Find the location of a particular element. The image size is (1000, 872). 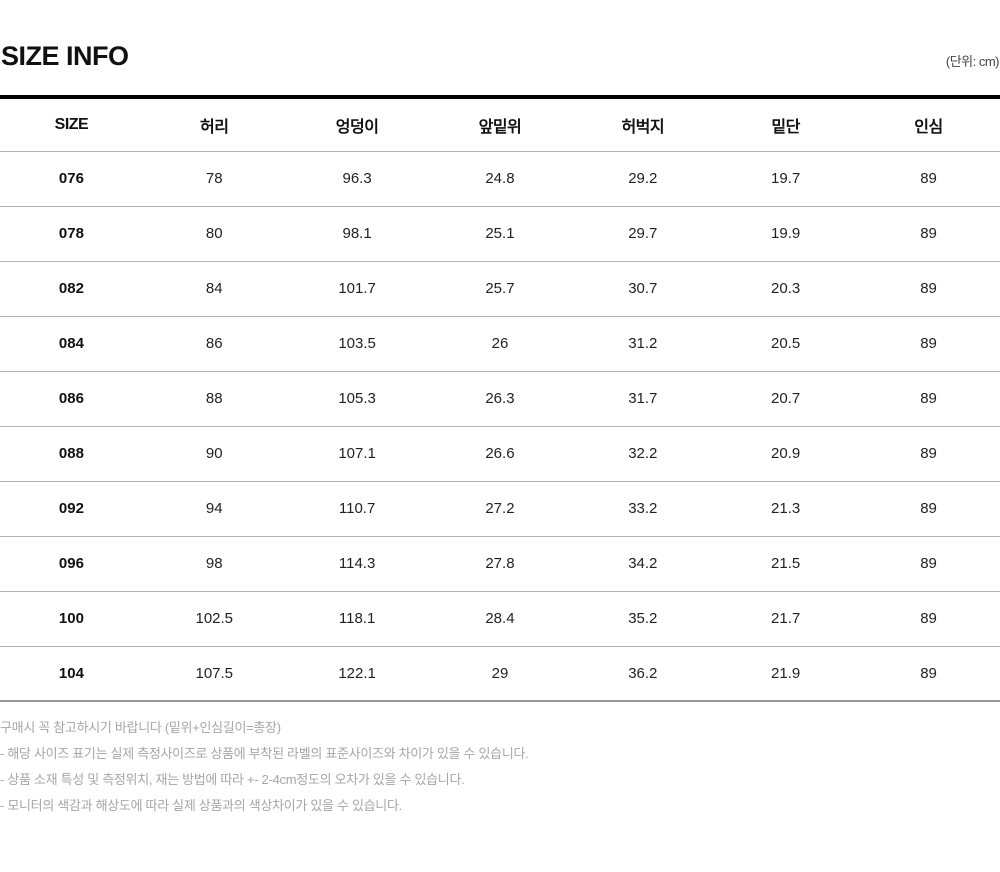

size-cell: 096 is located at coordinates (71, 564).